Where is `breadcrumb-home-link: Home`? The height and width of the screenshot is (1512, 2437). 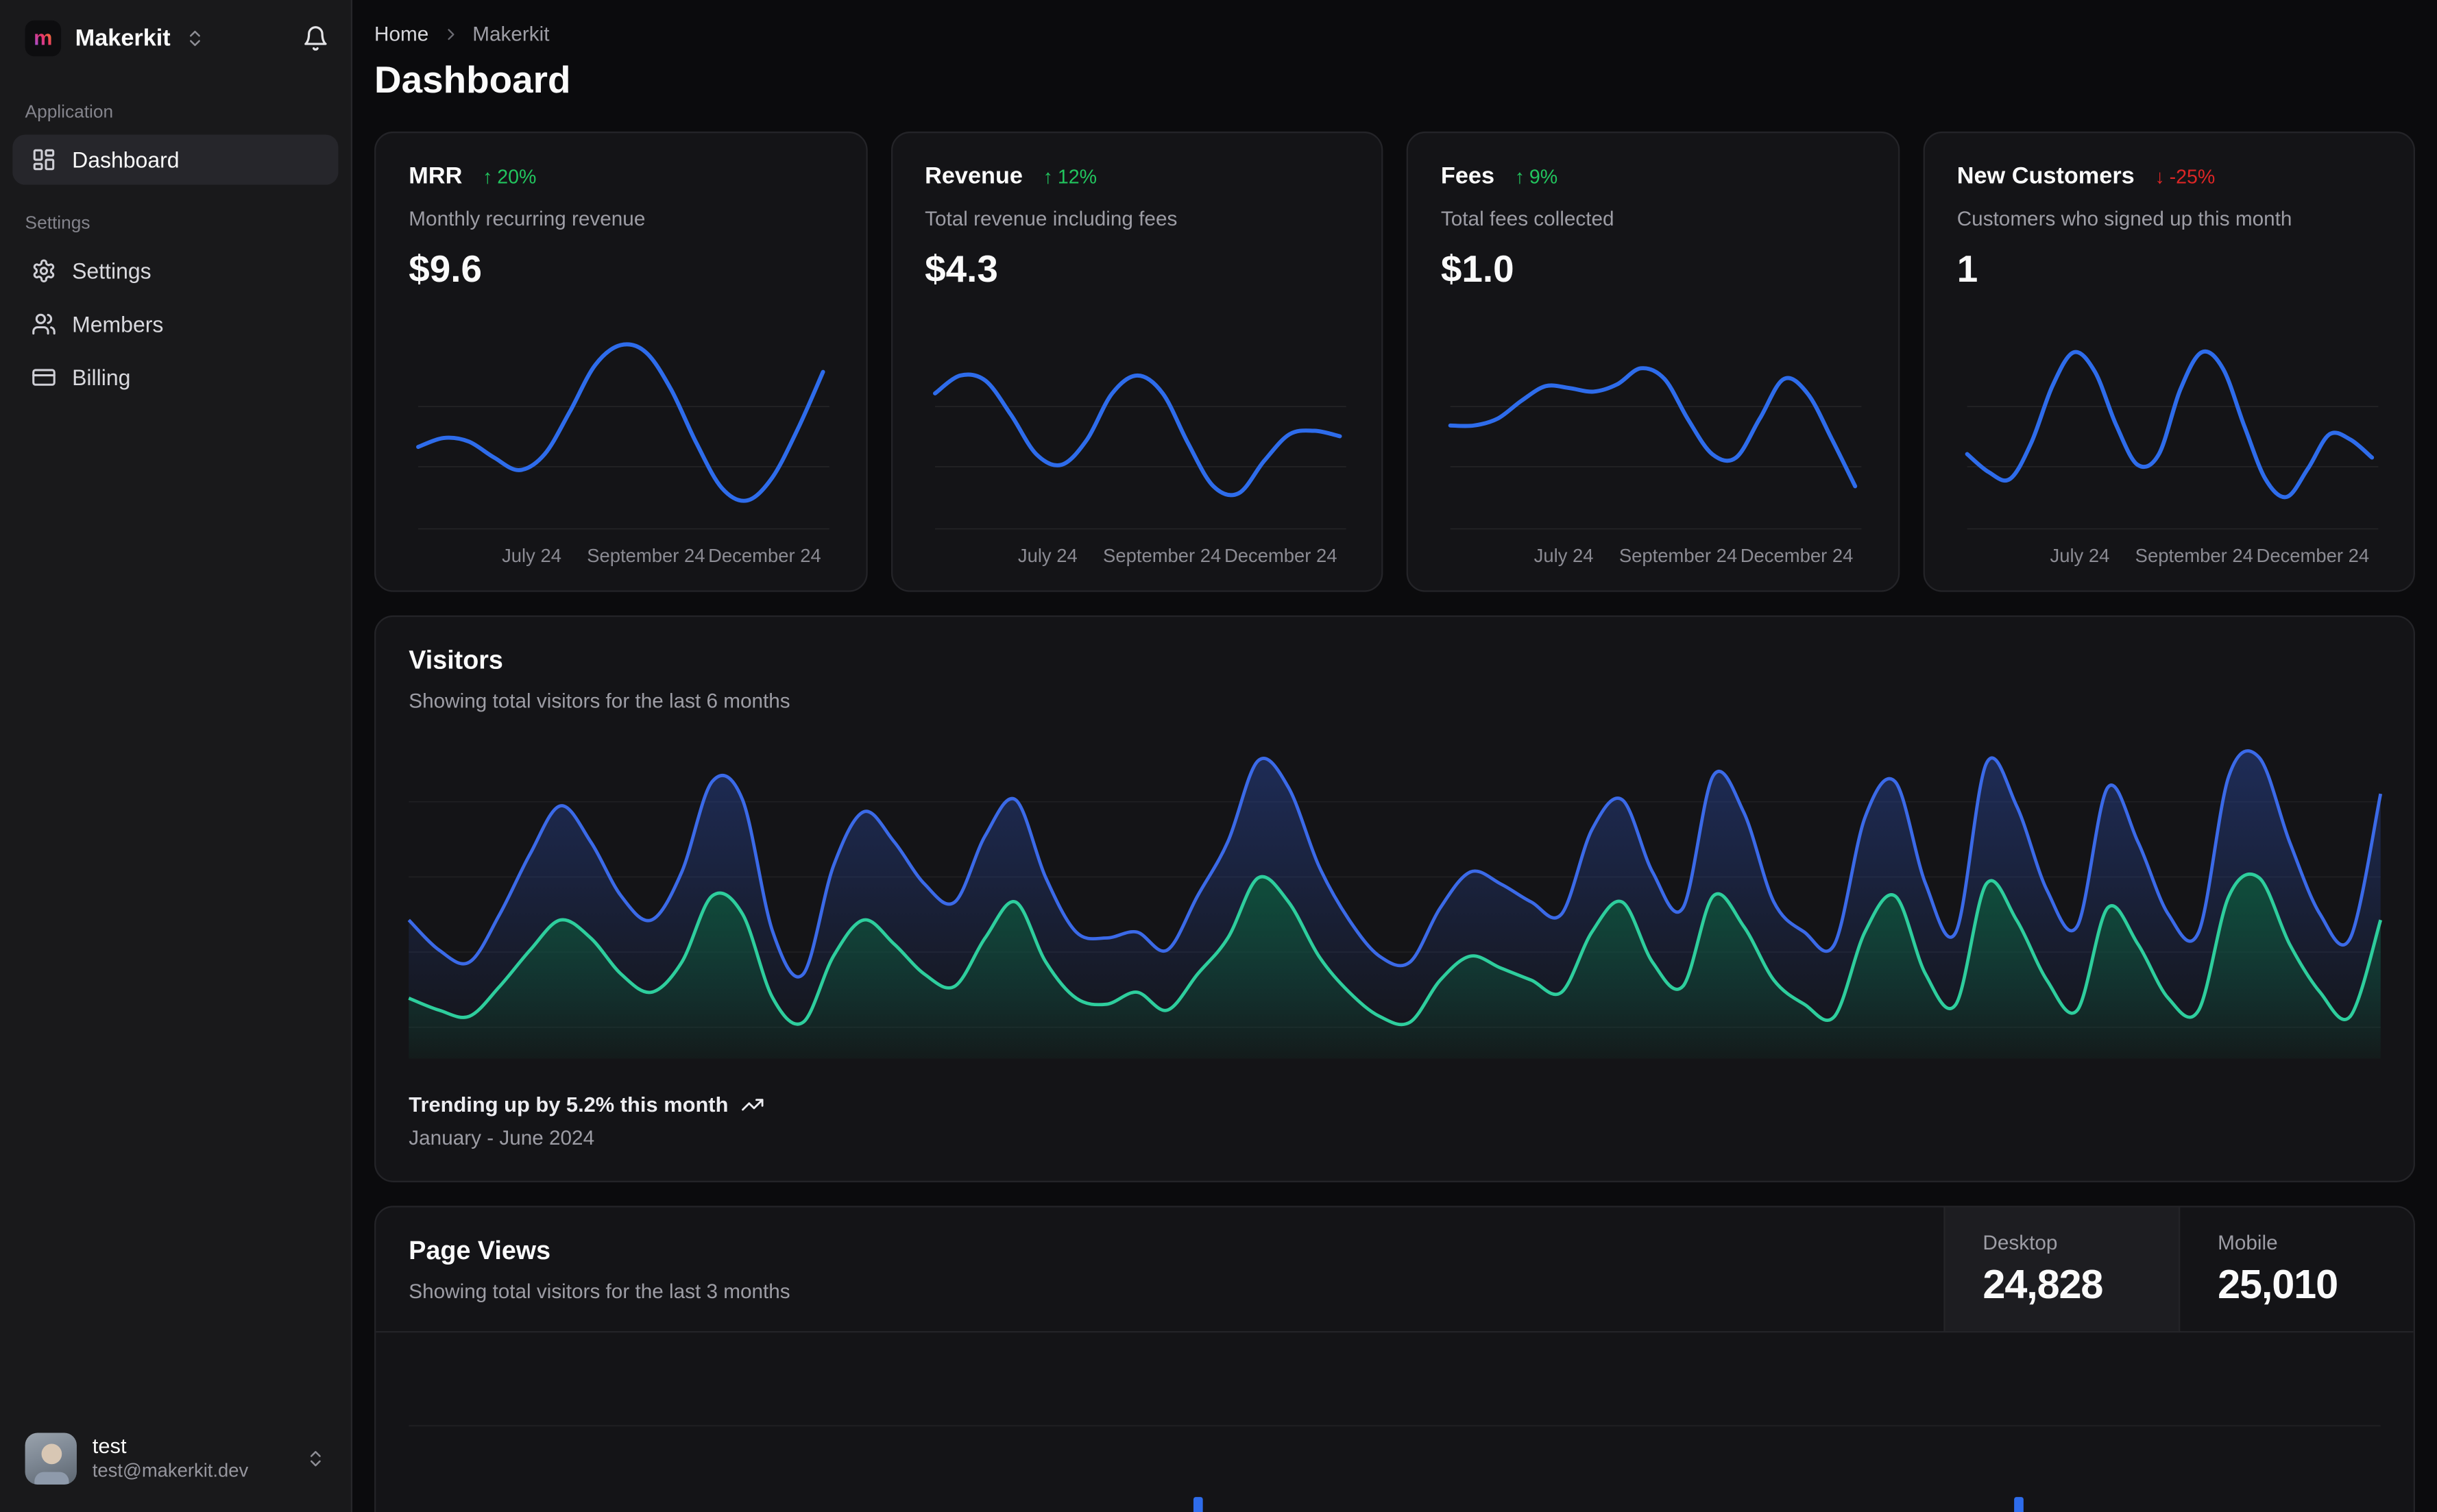
breadcrumb-home-link: Home is located at coordinates (401, 33).